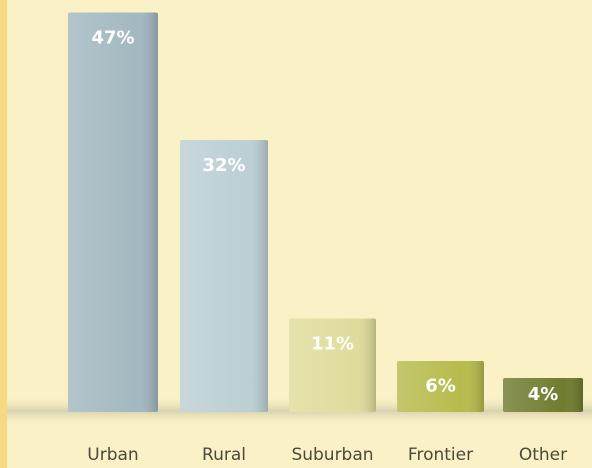 This screenshot has width=592, height=468. I want to click on value-label: 6%, so click(440, 386).